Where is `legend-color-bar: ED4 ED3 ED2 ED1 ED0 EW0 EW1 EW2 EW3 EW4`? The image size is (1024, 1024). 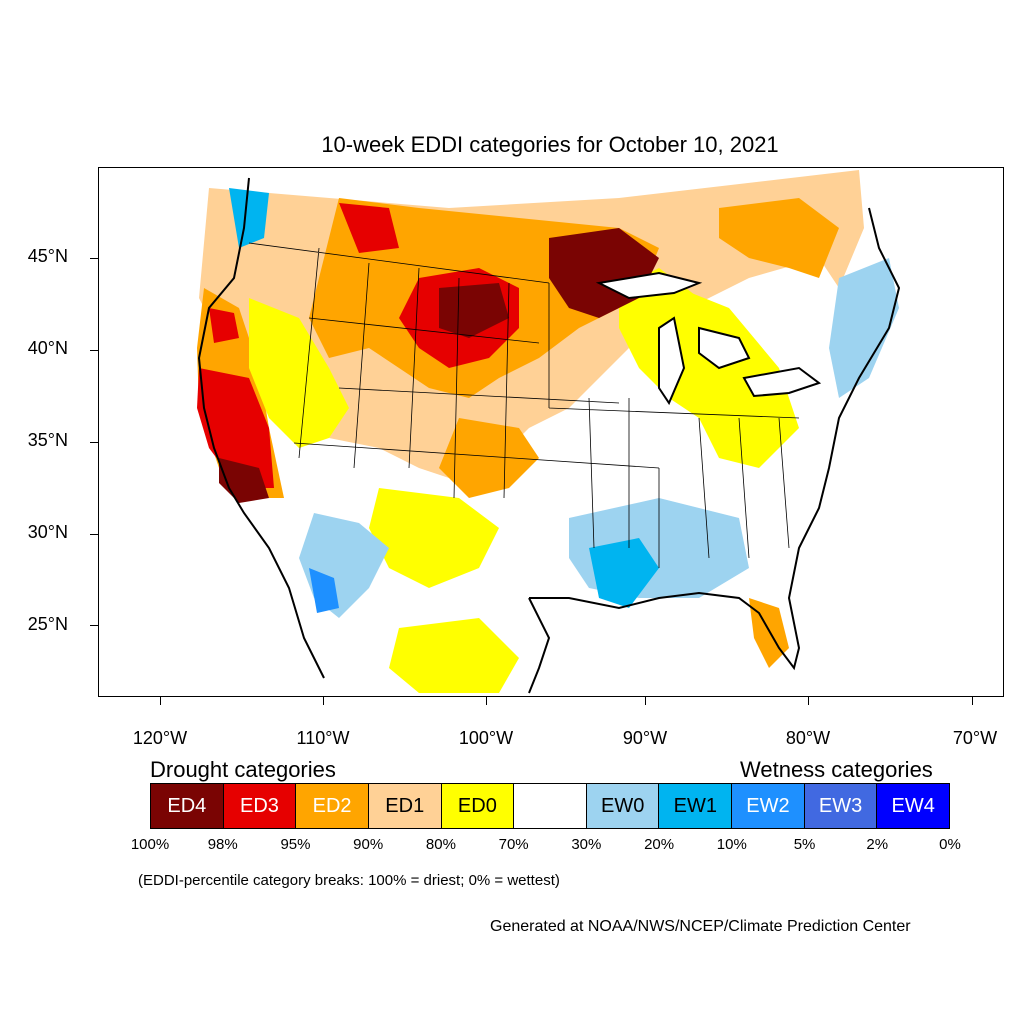
legend-color-bar: ED4 ED3 ED2 ED1 ED0 EW0 EW1 EW2 EW3 EW4 is located at coordinates (550, 806).